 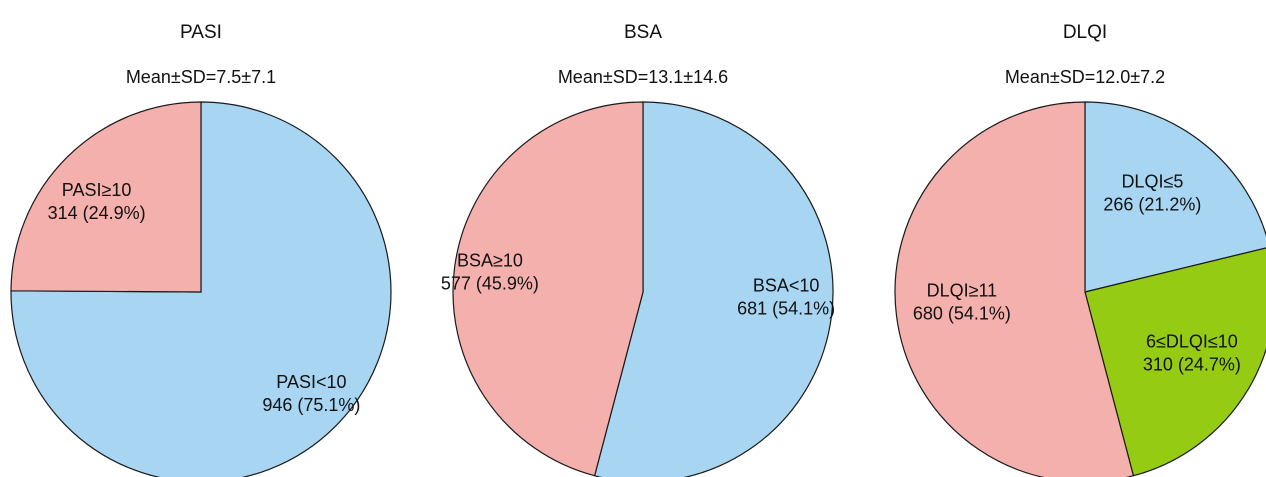 I want to click on slice-category: PASI≥10, so click(x=97, y=190).